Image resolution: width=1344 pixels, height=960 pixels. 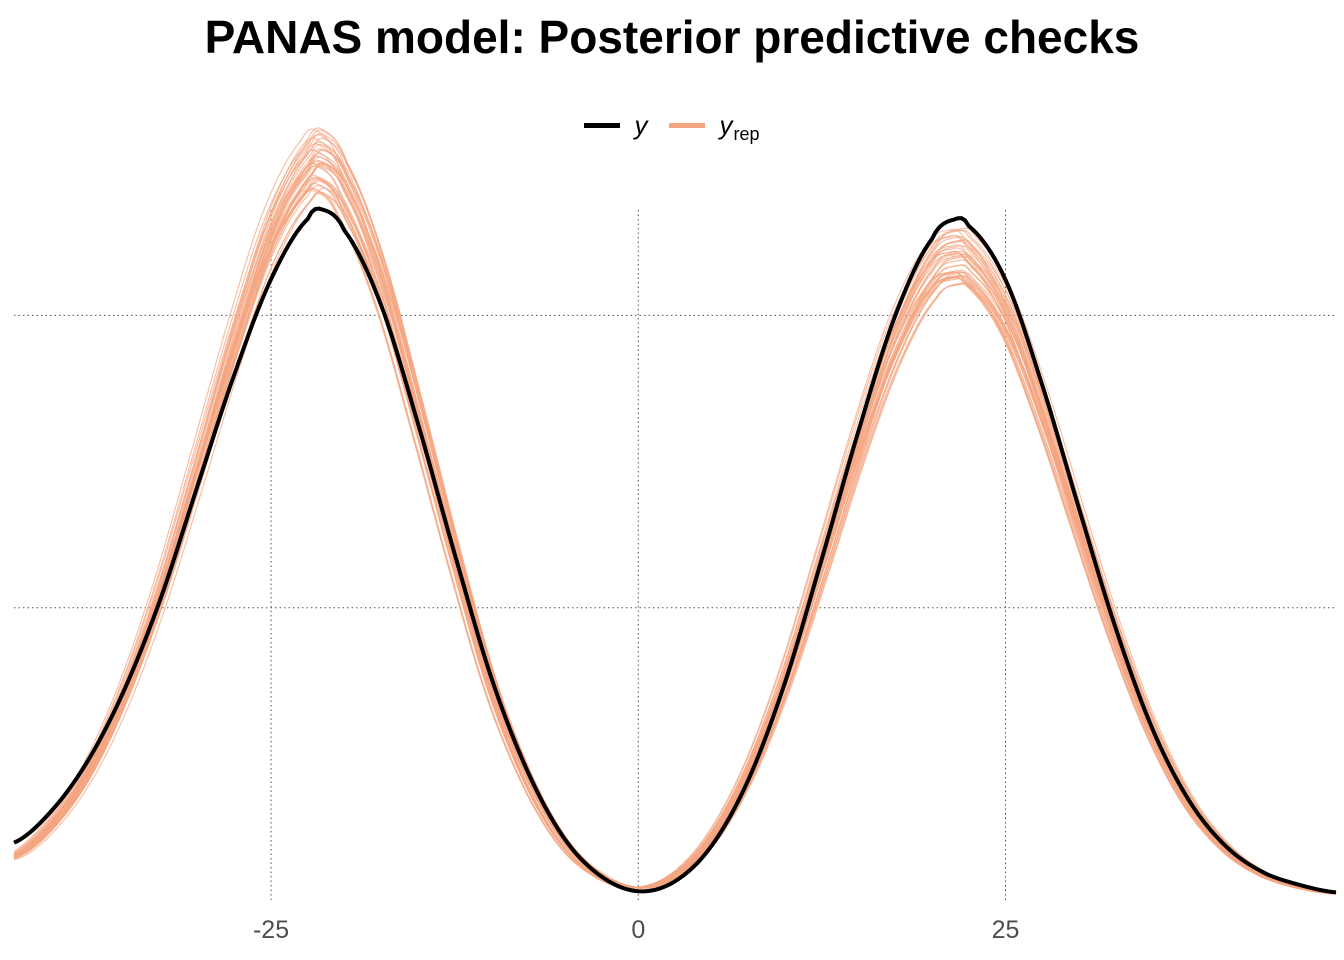 I want to click on legend-swatch-y, so click(x=602, y=125).